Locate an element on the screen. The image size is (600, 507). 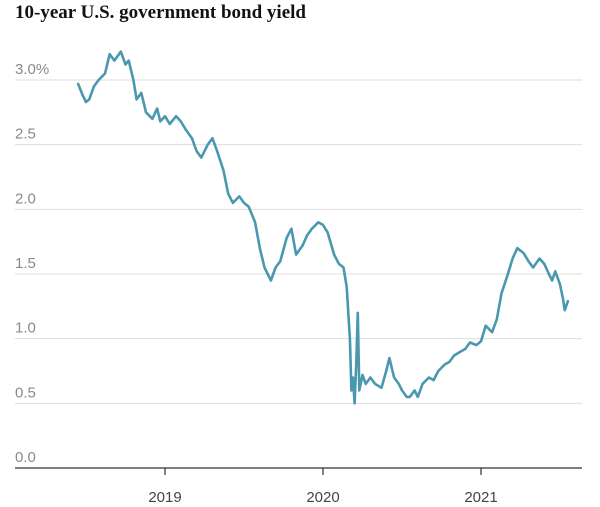
y-tick-label: 2.5 is located at coordinates (25, 134).